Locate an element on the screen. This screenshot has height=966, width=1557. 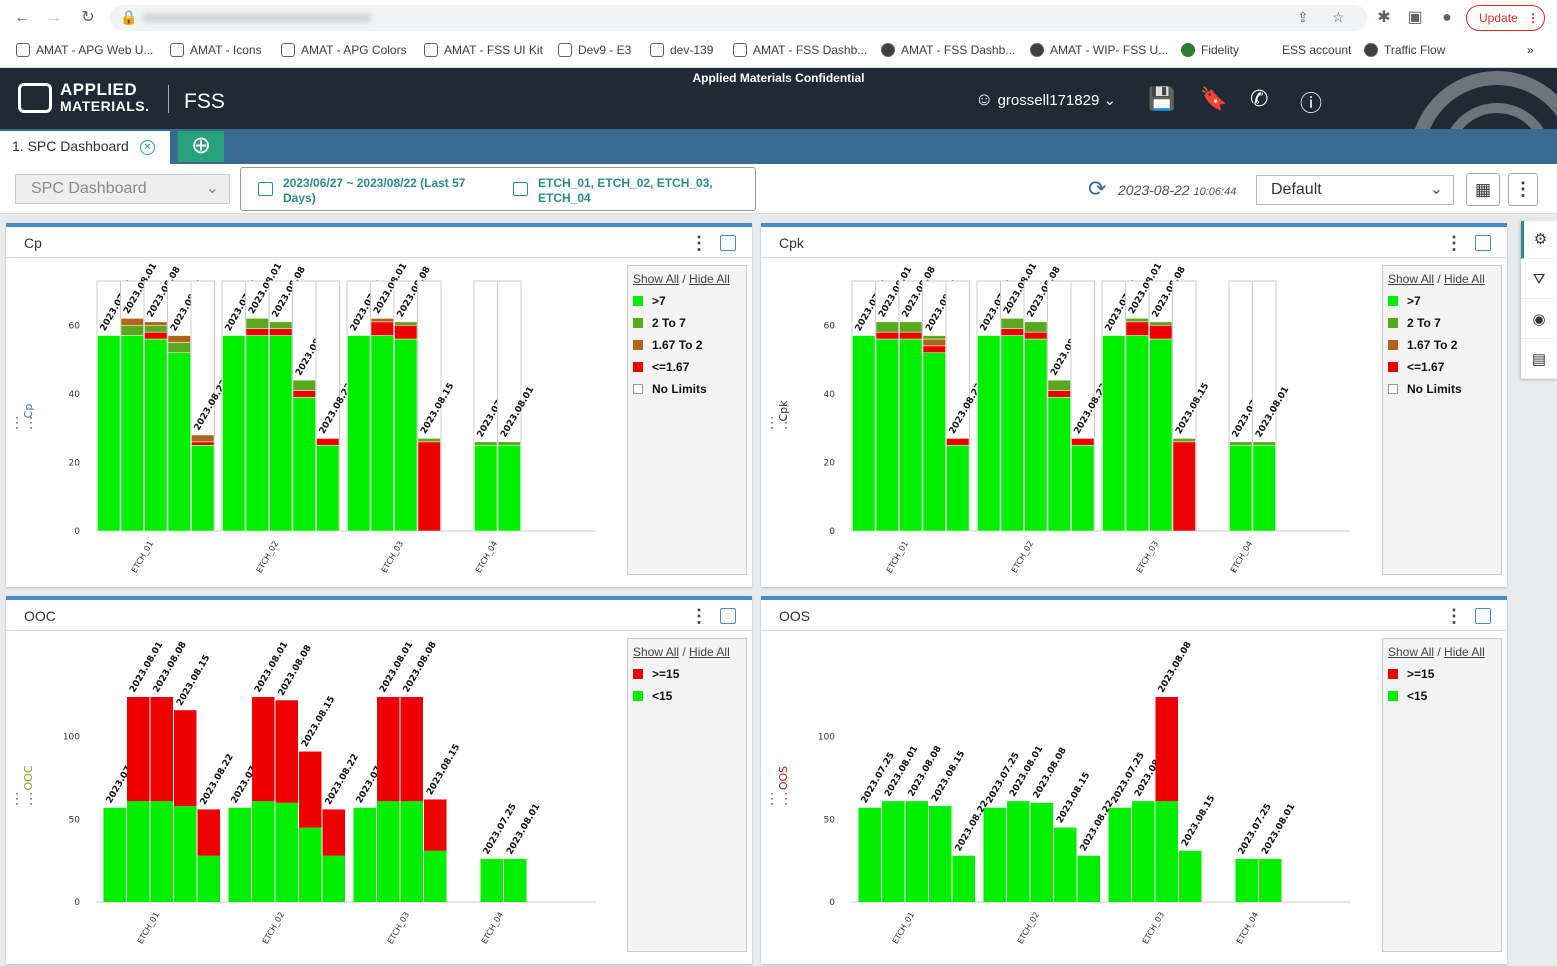
share-icon: ⇪ is located at coordinates (1303, 17).